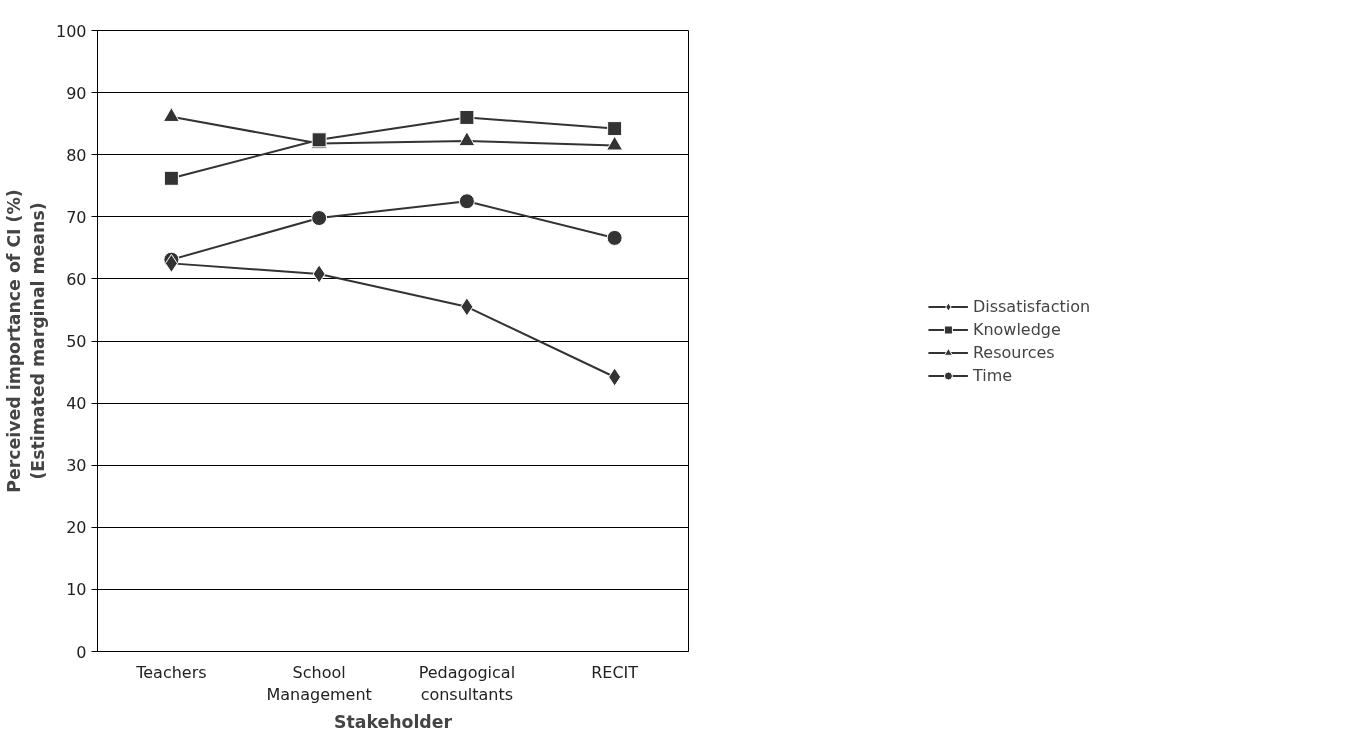  What do you see at coordinates (393, 722) in the screenshot?
I see `x-axis-title: Stakeholder` at bounding box center [393, 722].